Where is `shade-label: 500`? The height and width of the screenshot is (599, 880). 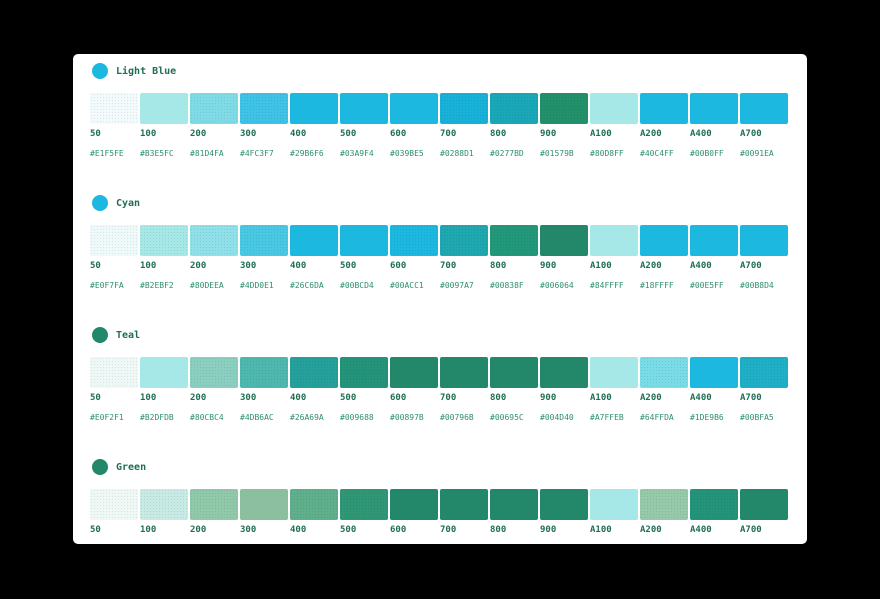 shade-label: 500 is located at coordinates (348, 530).